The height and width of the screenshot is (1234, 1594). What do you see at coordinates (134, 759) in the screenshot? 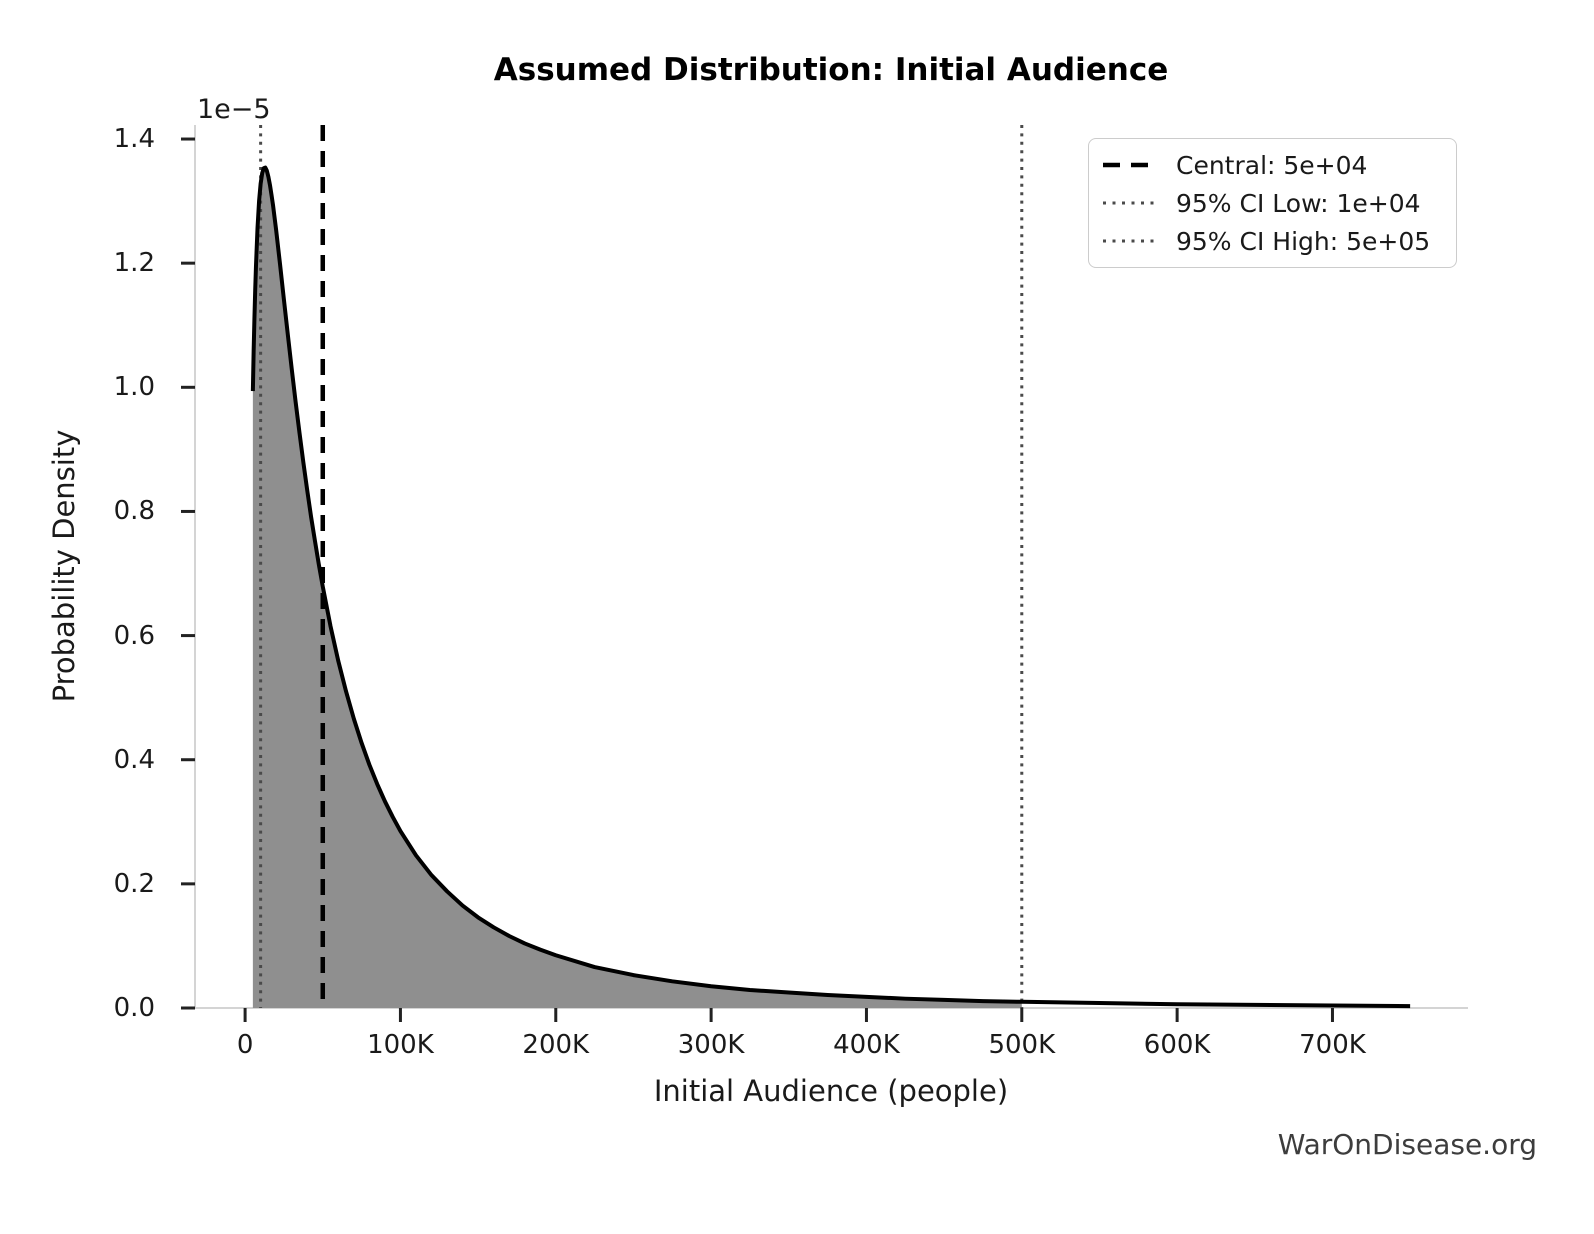
I see `y-tick-label: 0.4` at bounding box center [134, 759].